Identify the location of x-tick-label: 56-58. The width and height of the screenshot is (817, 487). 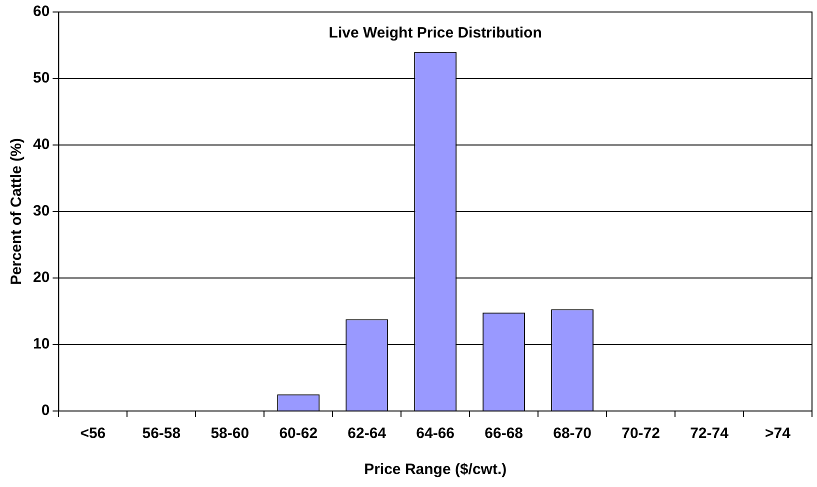
(161, 433).